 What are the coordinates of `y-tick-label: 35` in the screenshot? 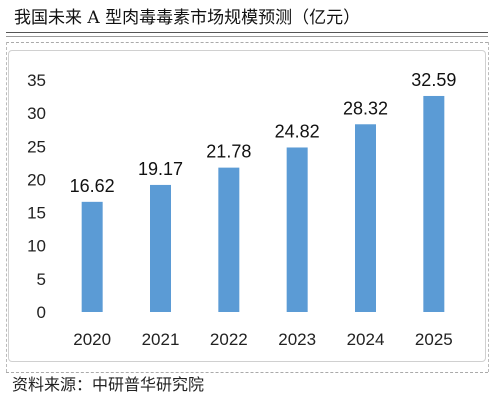 It's located at (36, 80).